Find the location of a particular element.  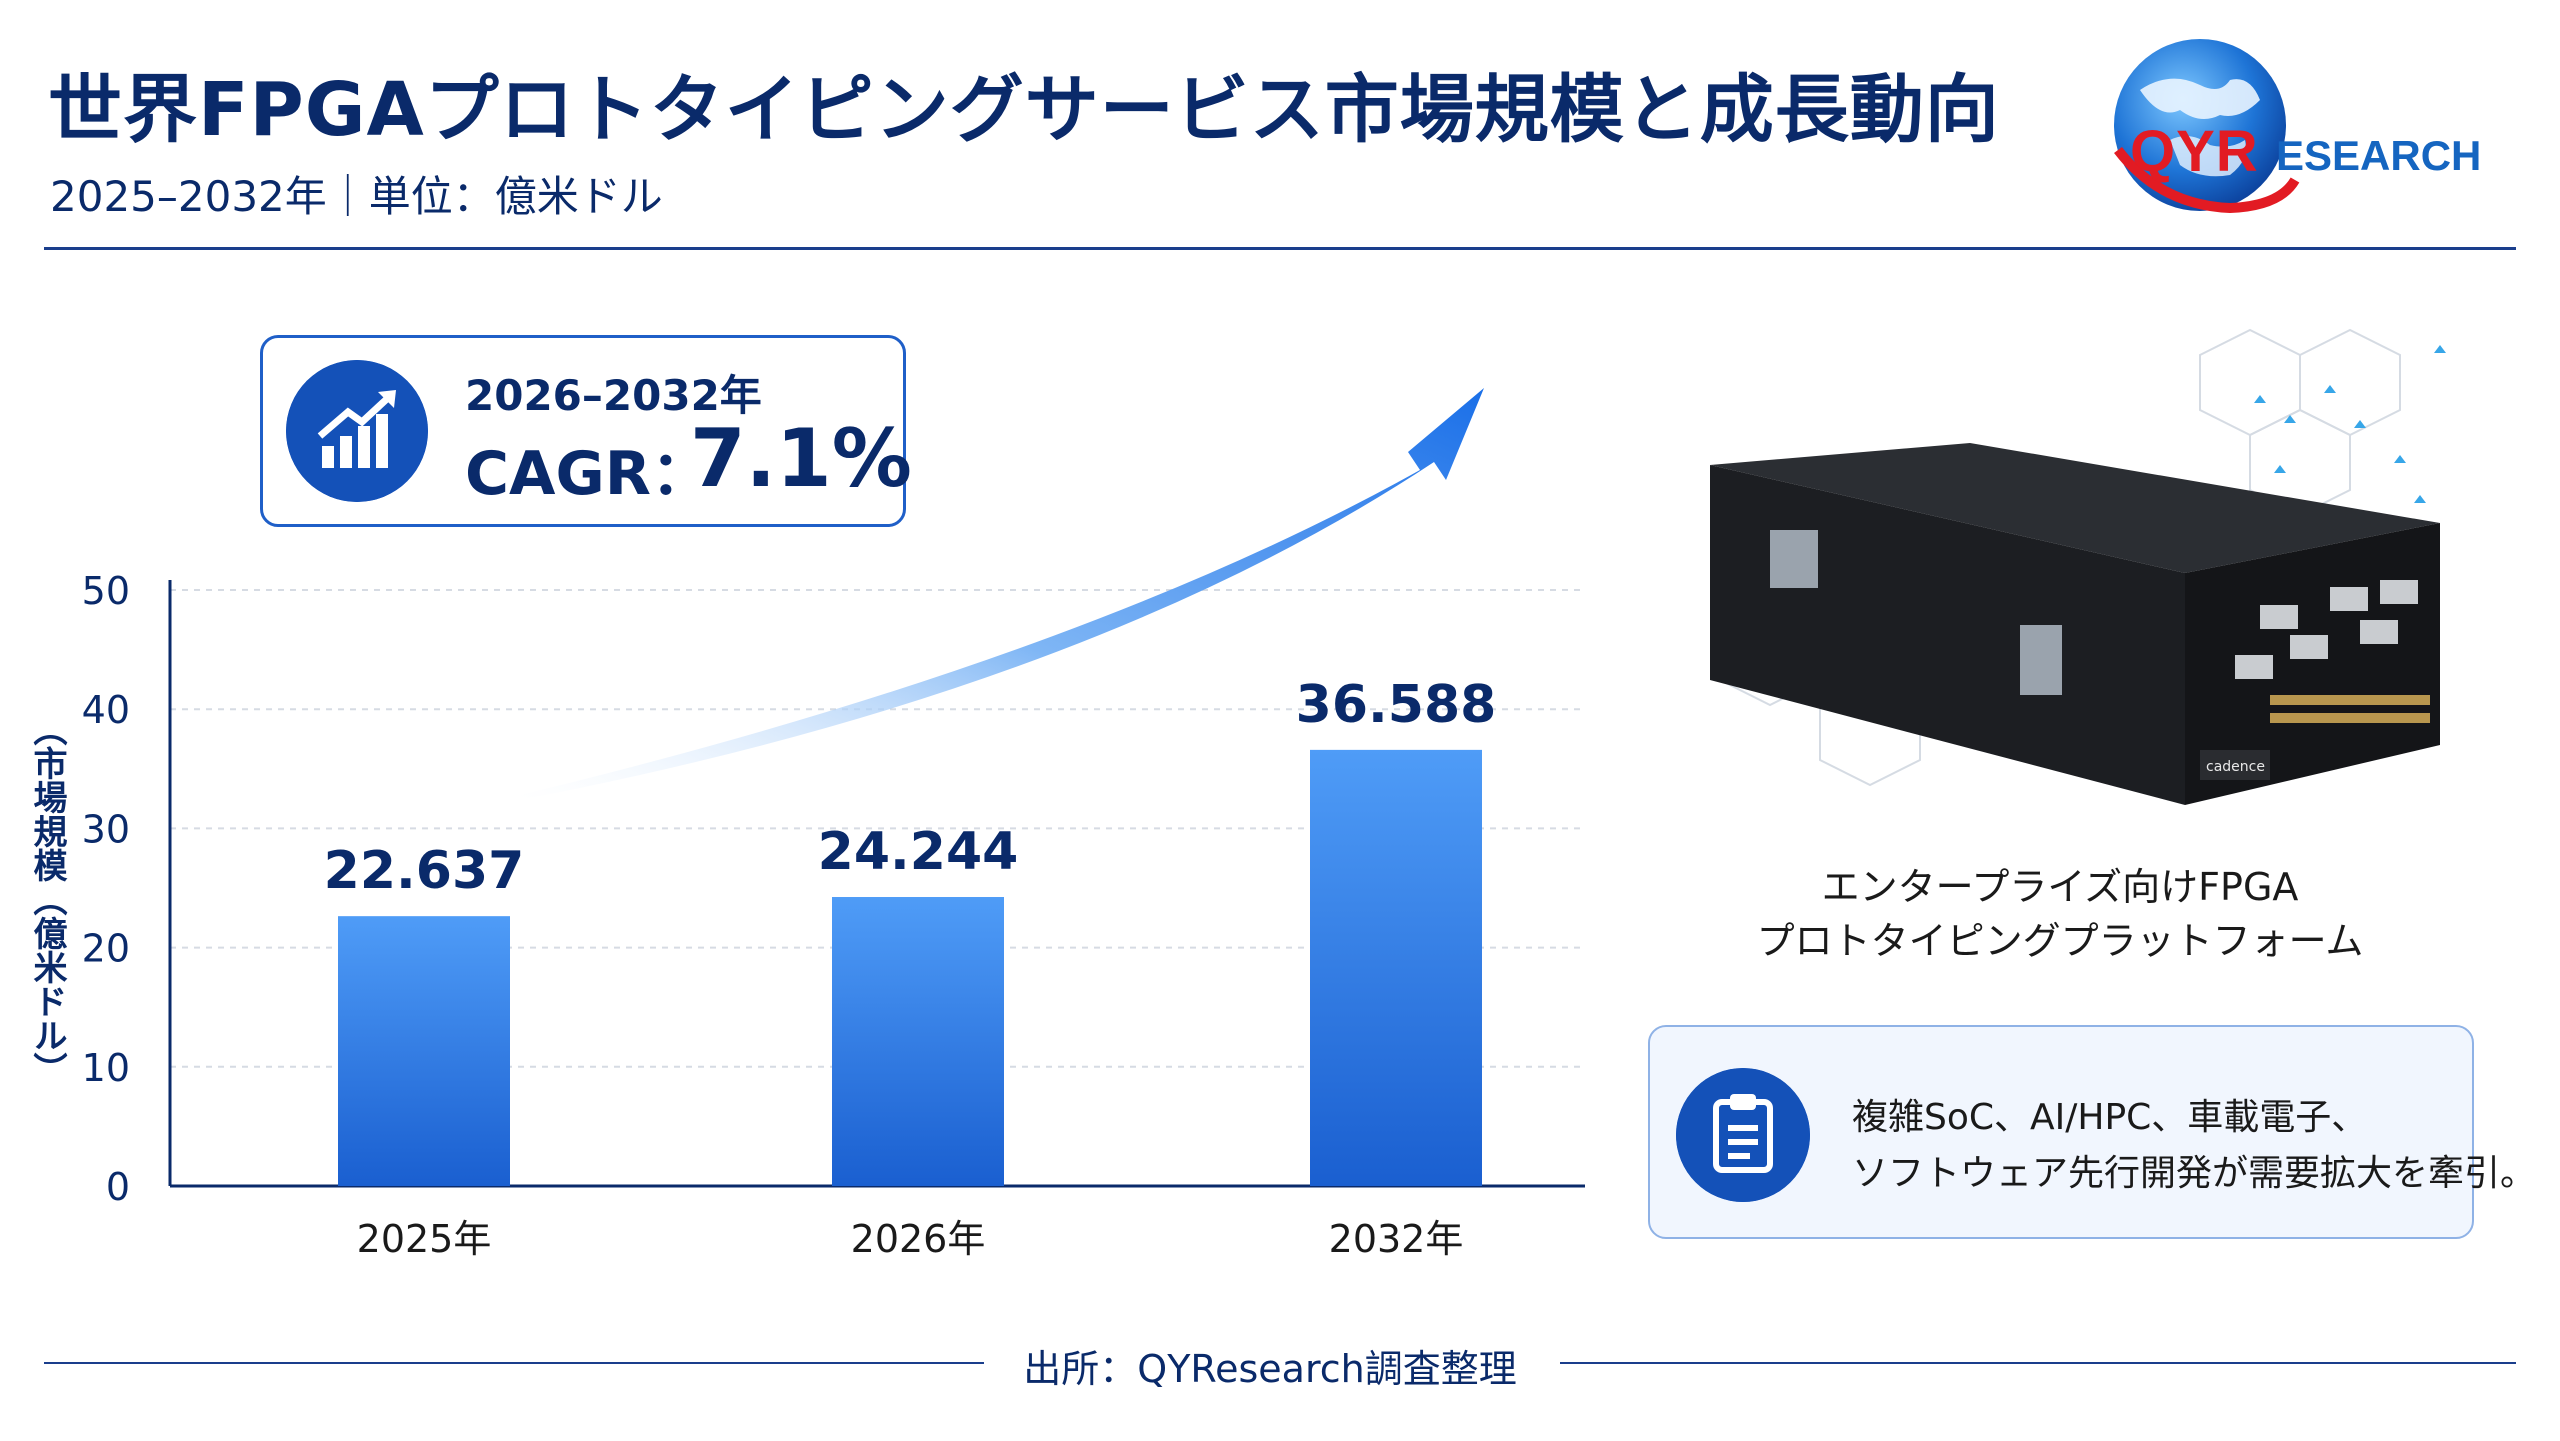

bar-value-label: 36.588 is located at coordinates (1396, 705).